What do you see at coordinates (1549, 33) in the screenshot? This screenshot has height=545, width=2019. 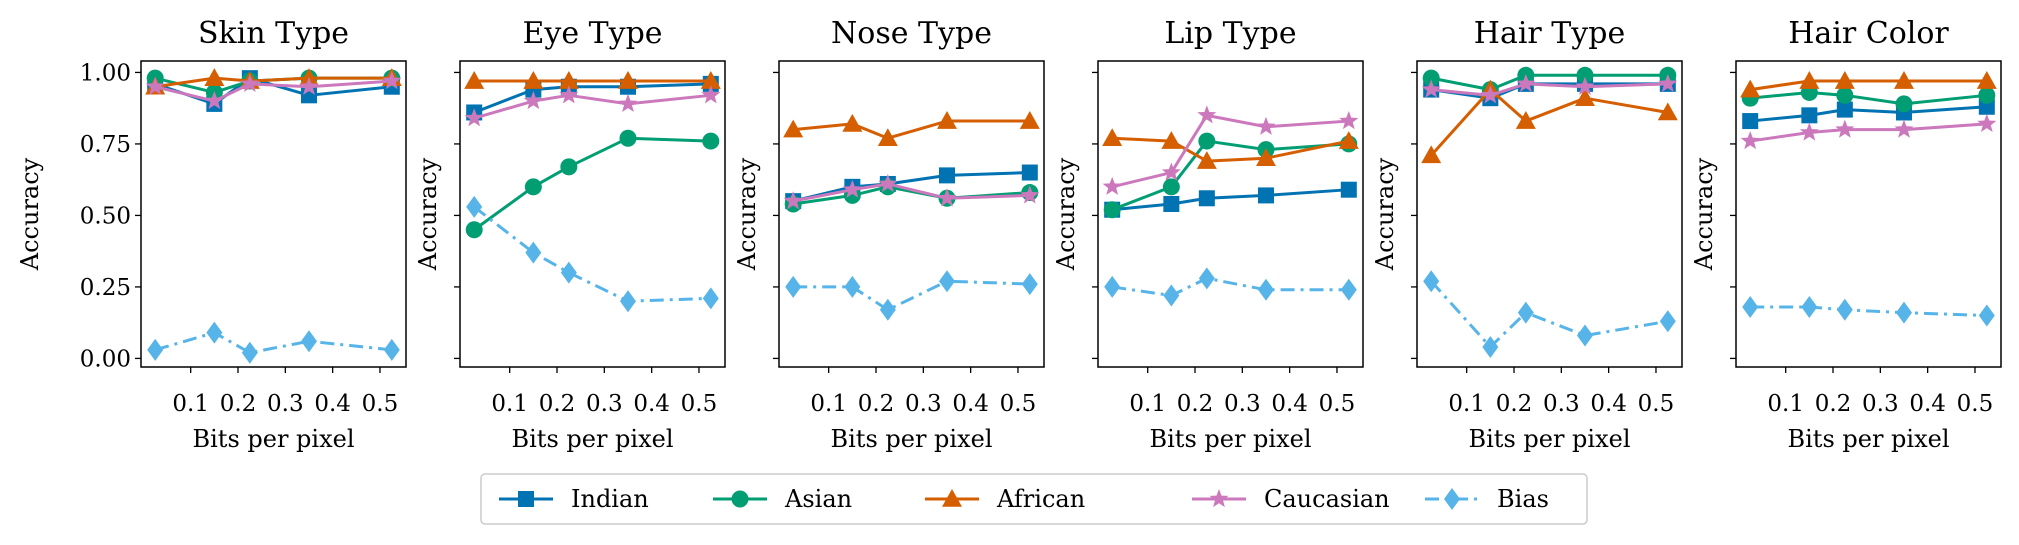 I see `panel-title: Hair Type` at bounding box center [1549, 33].